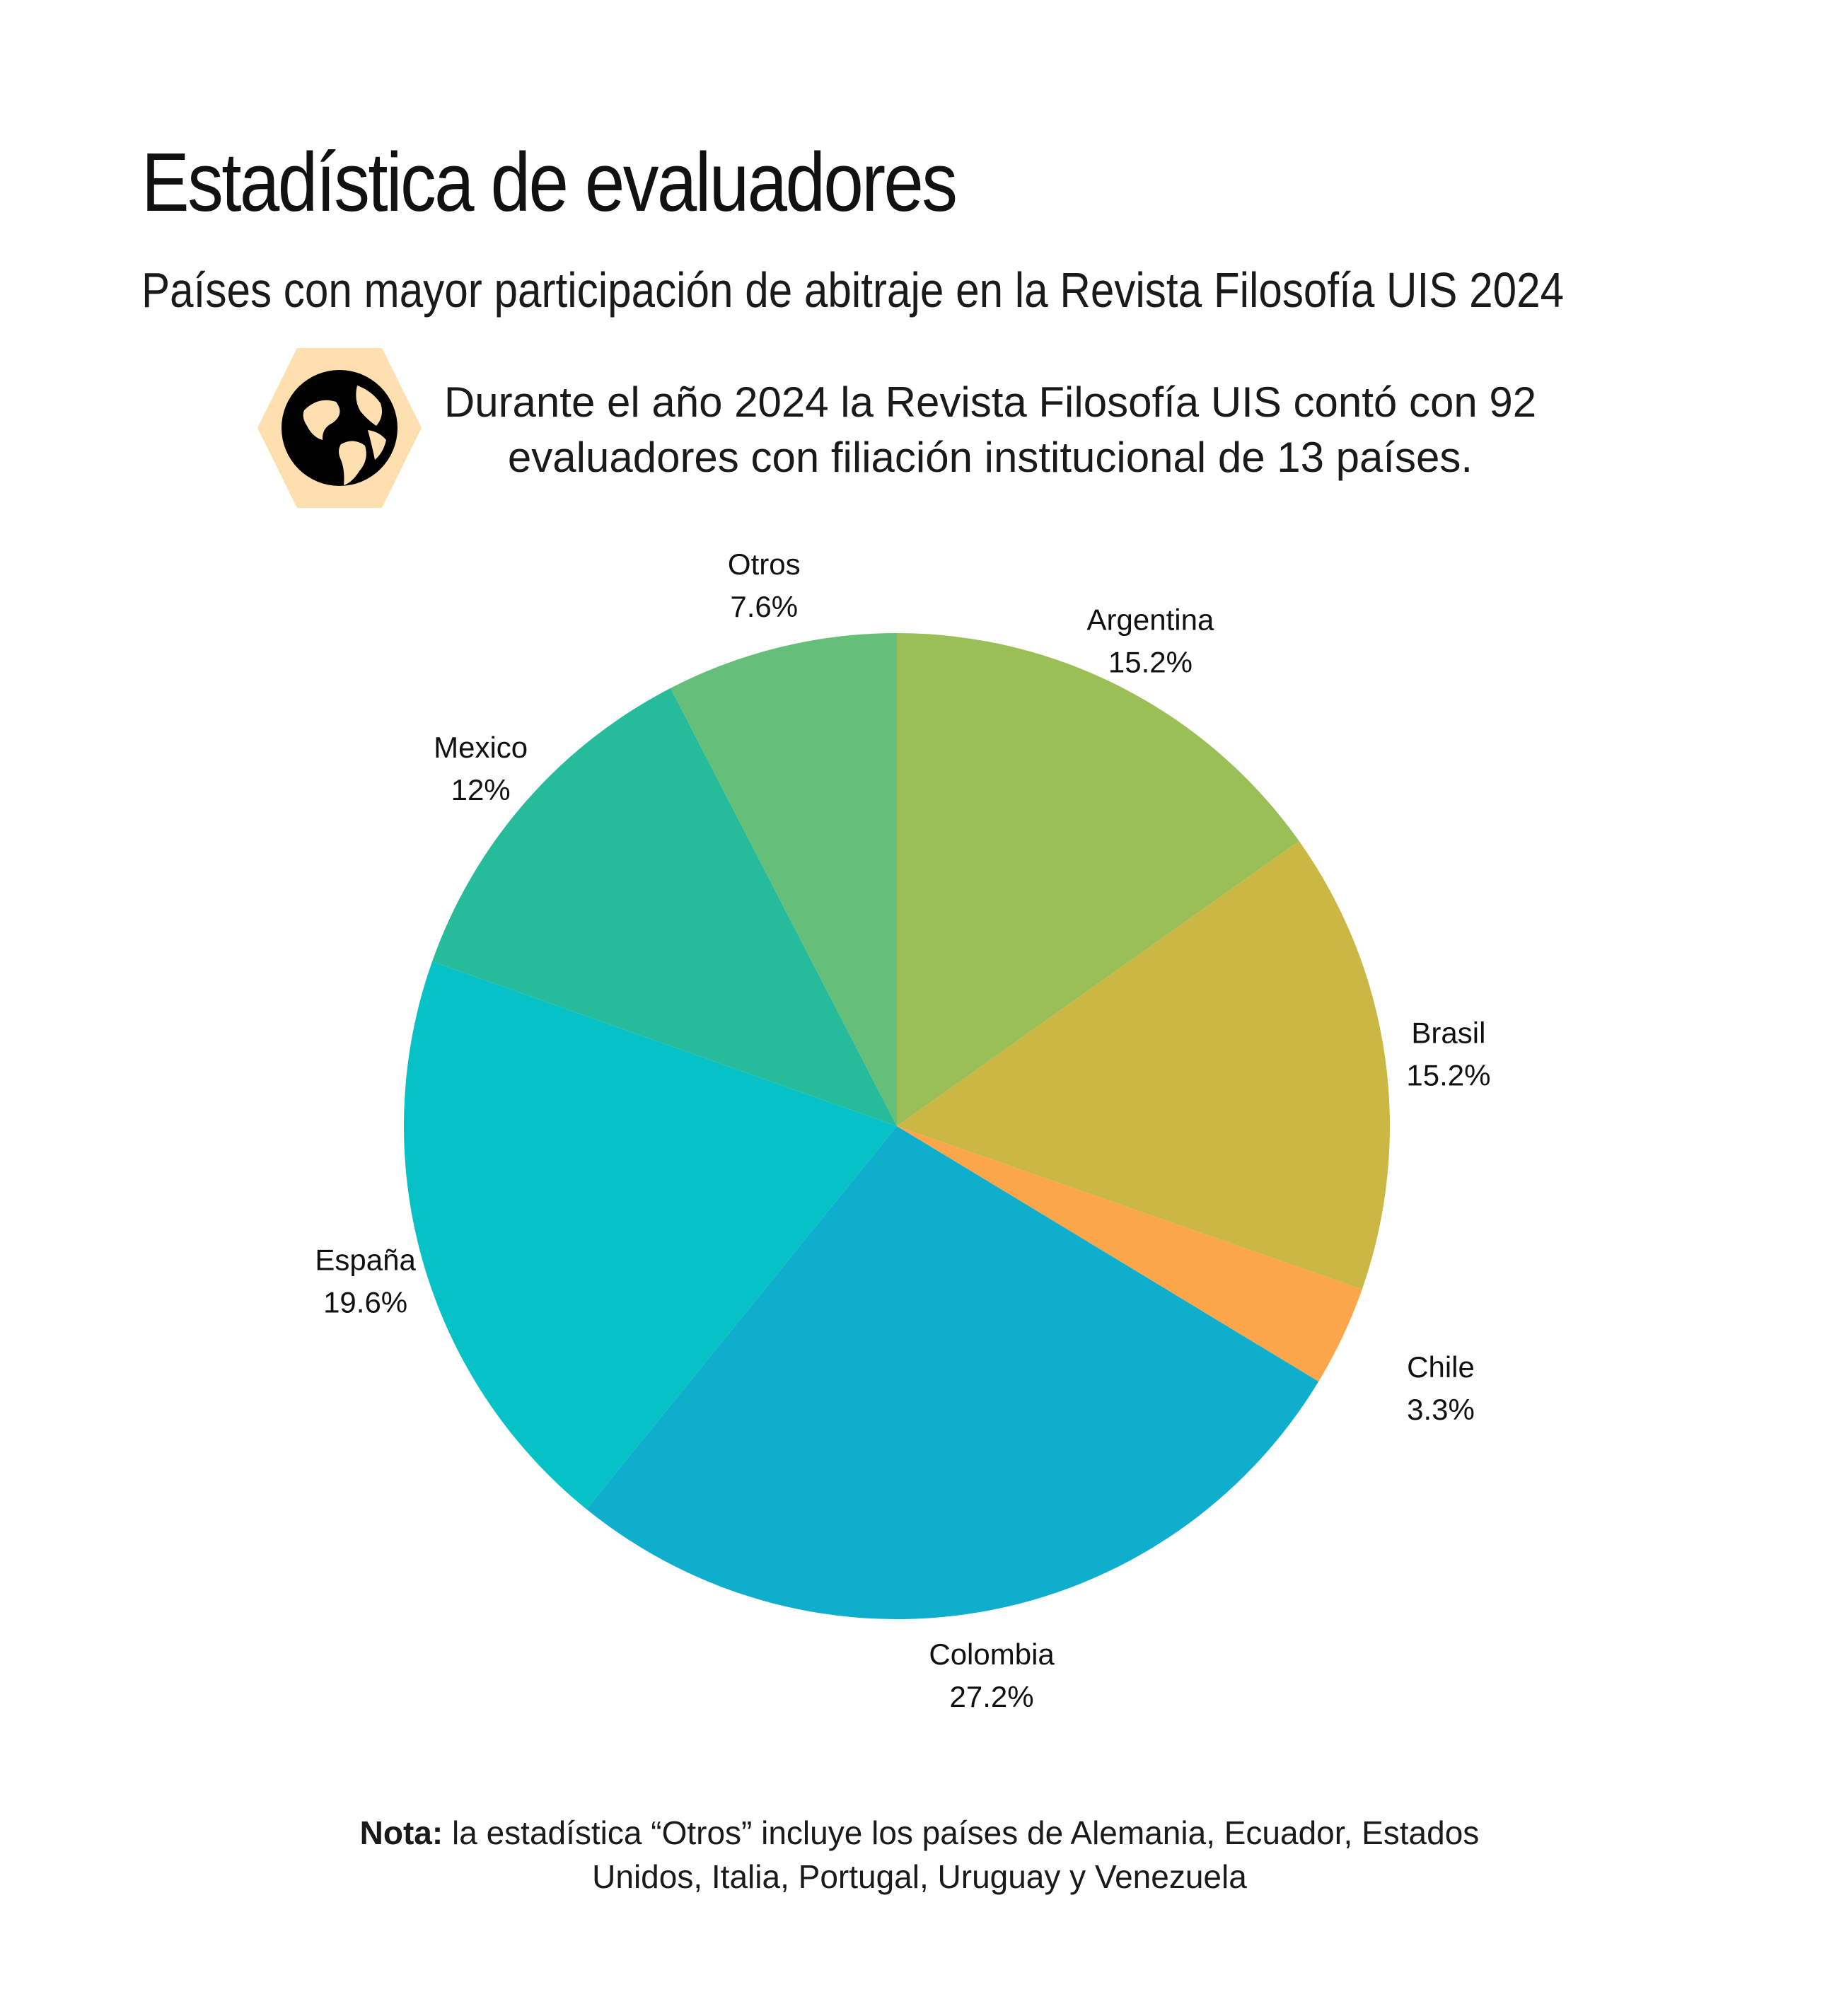 The height and width of the screenshot is (2016, 1839). I want to click on globe-badge, so click(339, 428).